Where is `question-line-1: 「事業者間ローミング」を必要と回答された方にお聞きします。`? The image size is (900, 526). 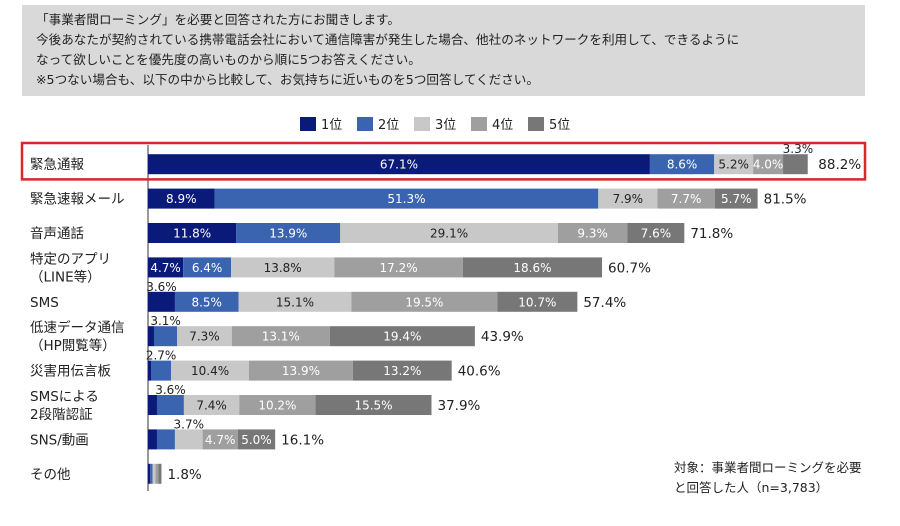 question-line-1: 「事業者間ローミング」を必要と回答された方にお聞きします。 is located at coordinates (218, 19).